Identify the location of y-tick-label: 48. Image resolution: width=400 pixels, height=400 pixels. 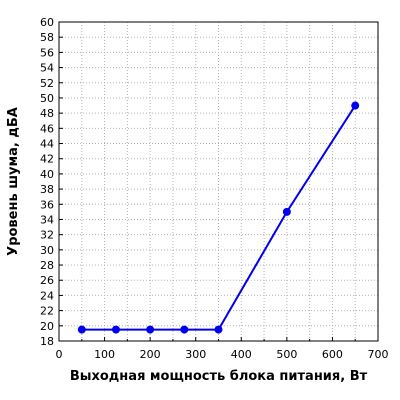
(47, 113).